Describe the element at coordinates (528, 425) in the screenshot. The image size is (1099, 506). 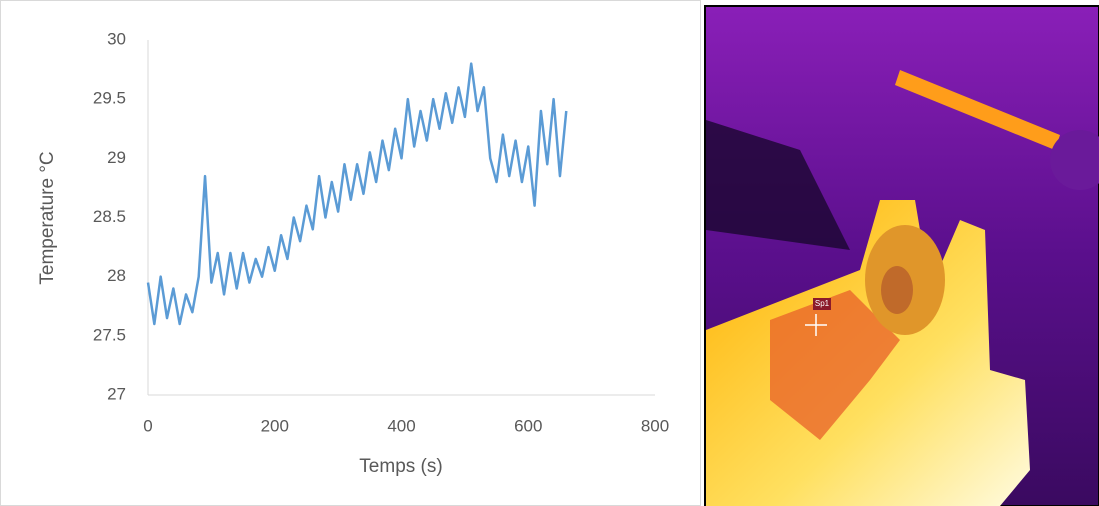
I see `x-tick-label: 600` at that location.